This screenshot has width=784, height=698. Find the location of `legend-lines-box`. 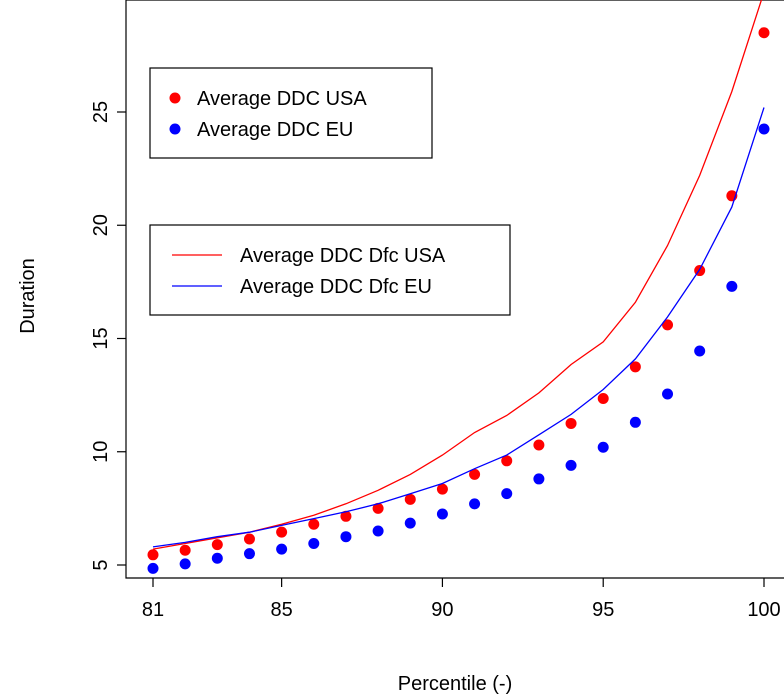

legend-lines-box is located at coordinates (330, 270).